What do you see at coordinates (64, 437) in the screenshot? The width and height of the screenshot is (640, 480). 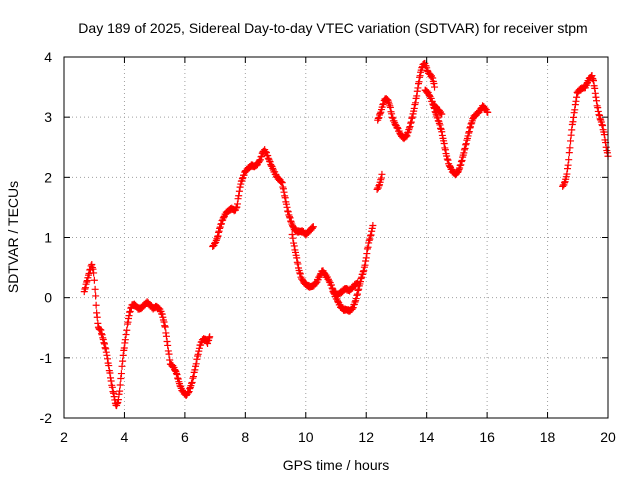 I see `x-tick-label: 2` at bounding box center [64, 437].